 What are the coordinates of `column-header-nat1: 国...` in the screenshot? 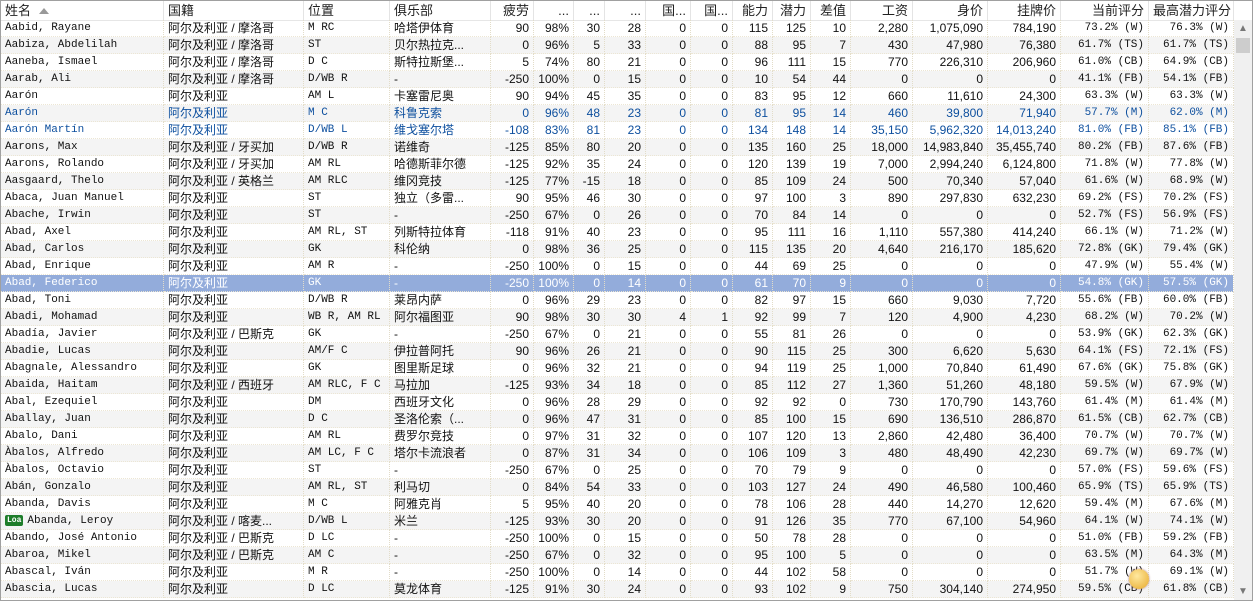 It's located at (668, 10).